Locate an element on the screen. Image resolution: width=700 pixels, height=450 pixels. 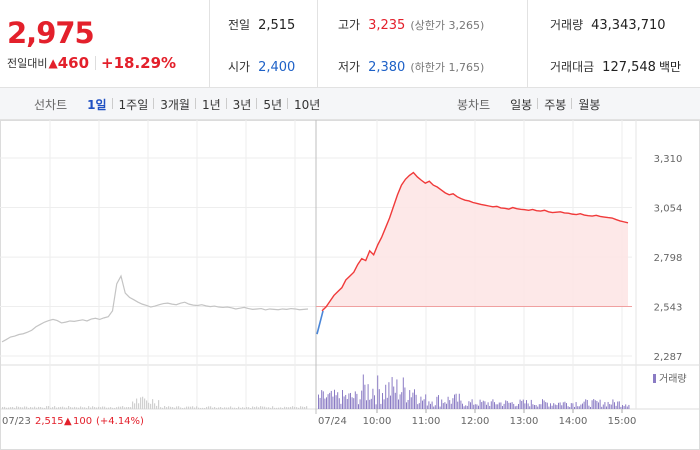
tab-monthly-candle: 월봉 is located at coordinates (588, 104).